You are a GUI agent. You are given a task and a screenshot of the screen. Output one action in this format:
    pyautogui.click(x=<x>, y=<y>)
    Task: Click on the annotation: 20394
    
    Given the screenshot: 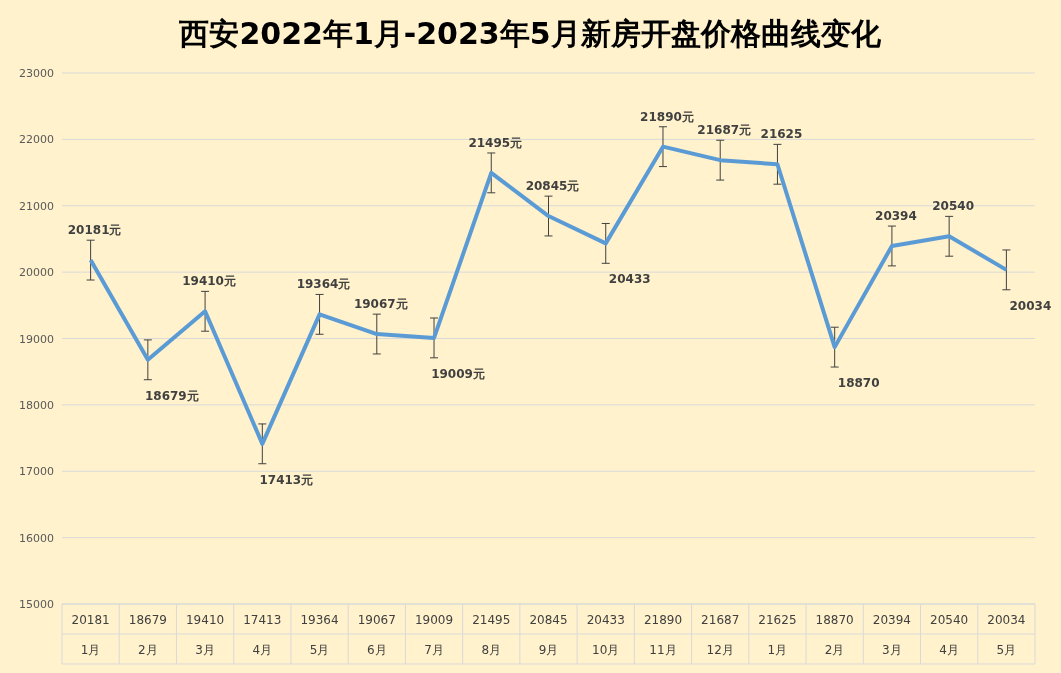 What is the action you would take?
    pyautogui.click(x=896, y=215)
    